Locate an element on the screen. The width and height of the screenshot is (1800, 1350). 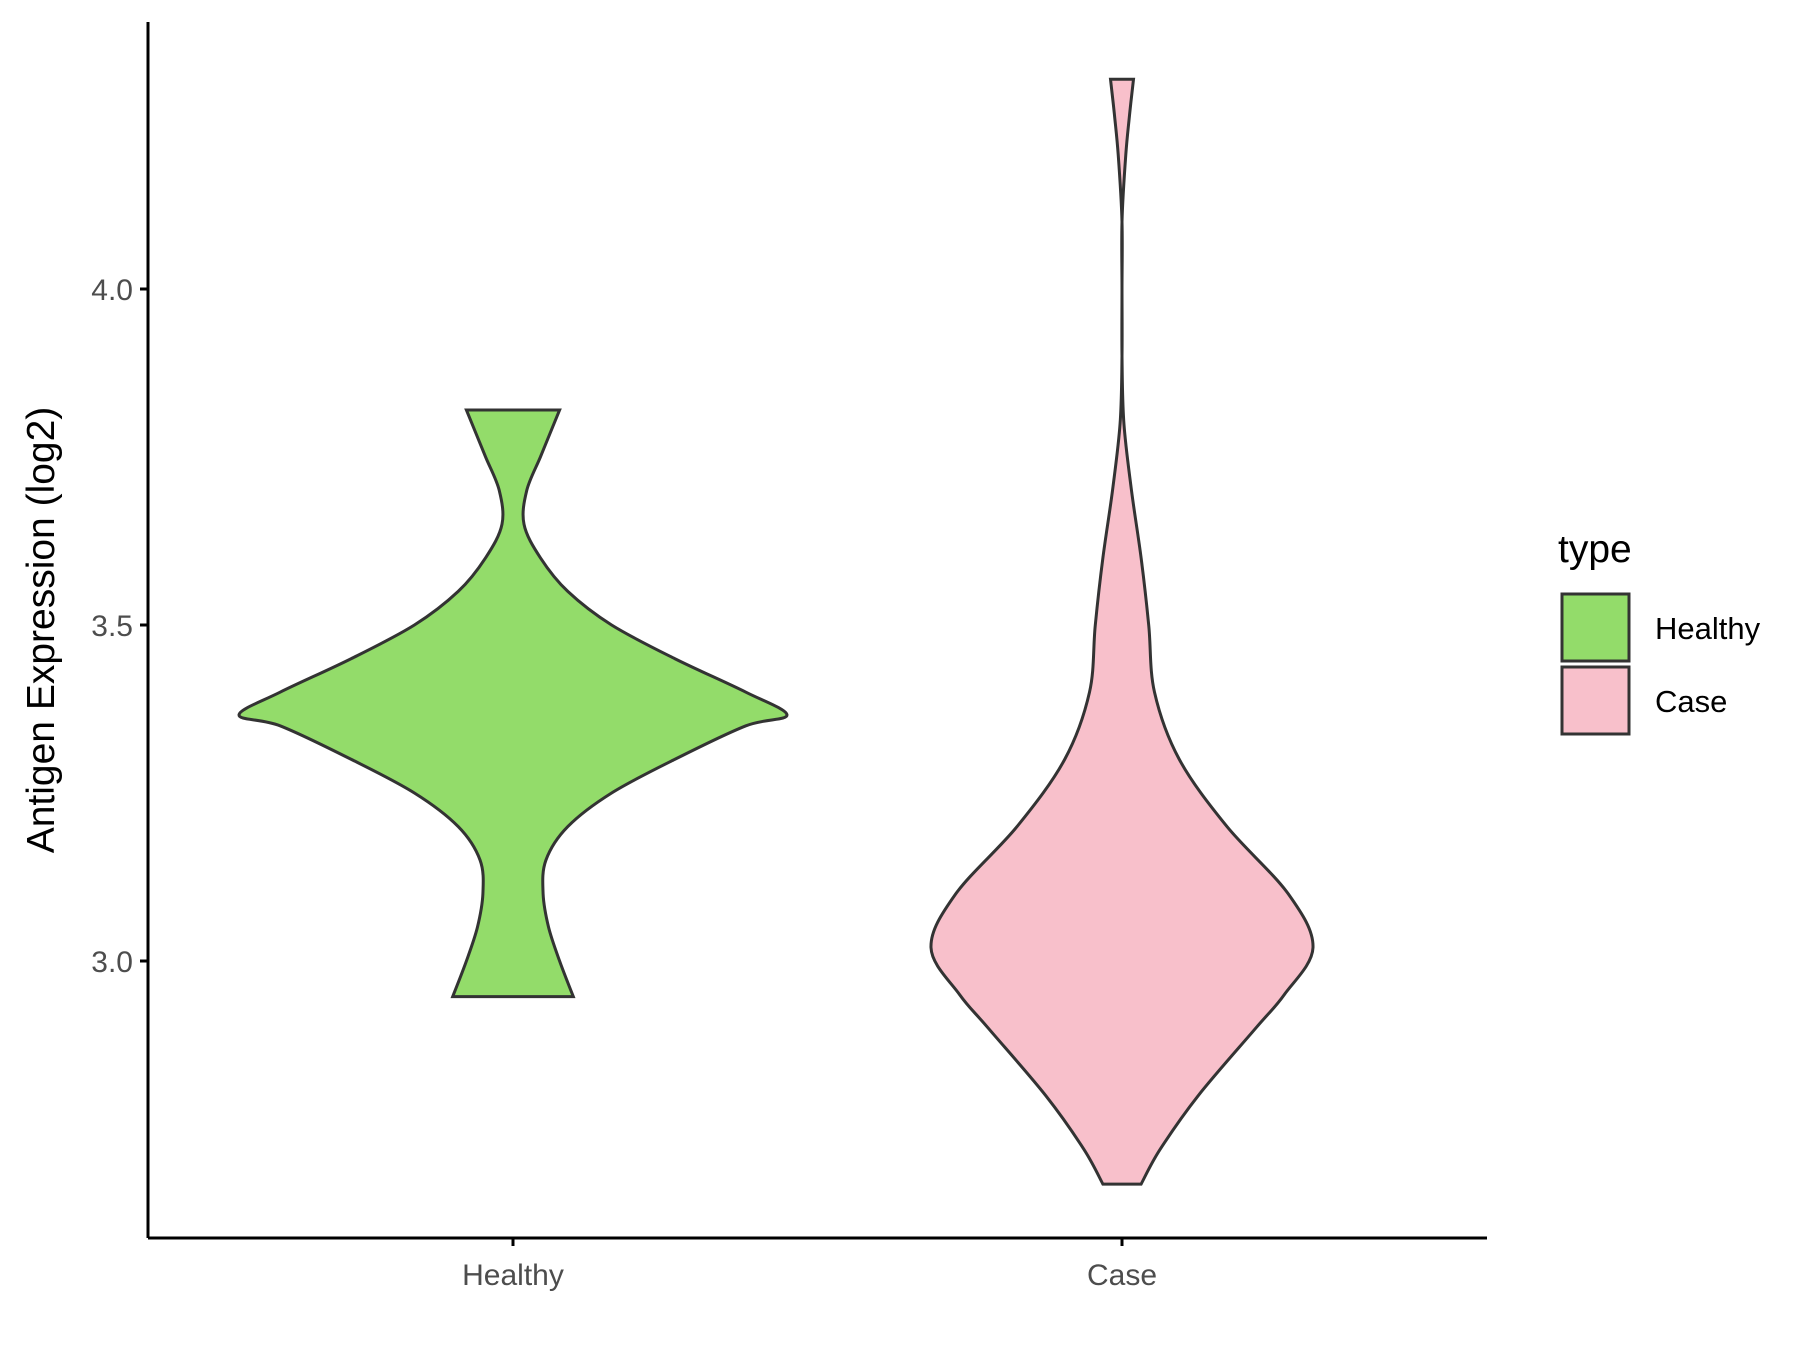
violin-healthy is located at coordinates (513, 703).